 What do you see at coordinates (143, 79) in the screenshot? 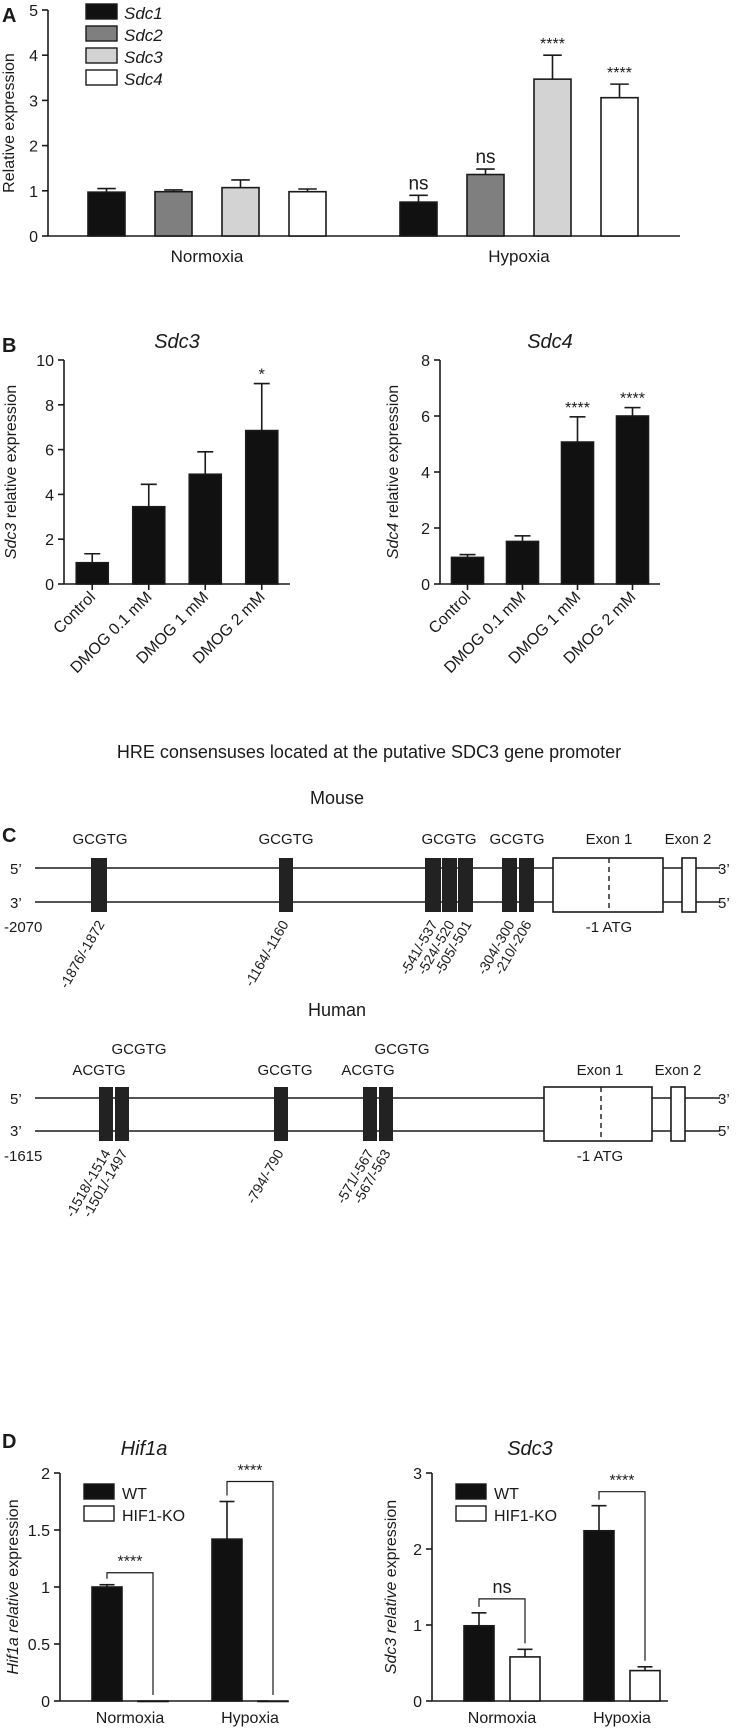
I see `legend-label-sdc4: Sdc4` at bounding box center [143, 79].